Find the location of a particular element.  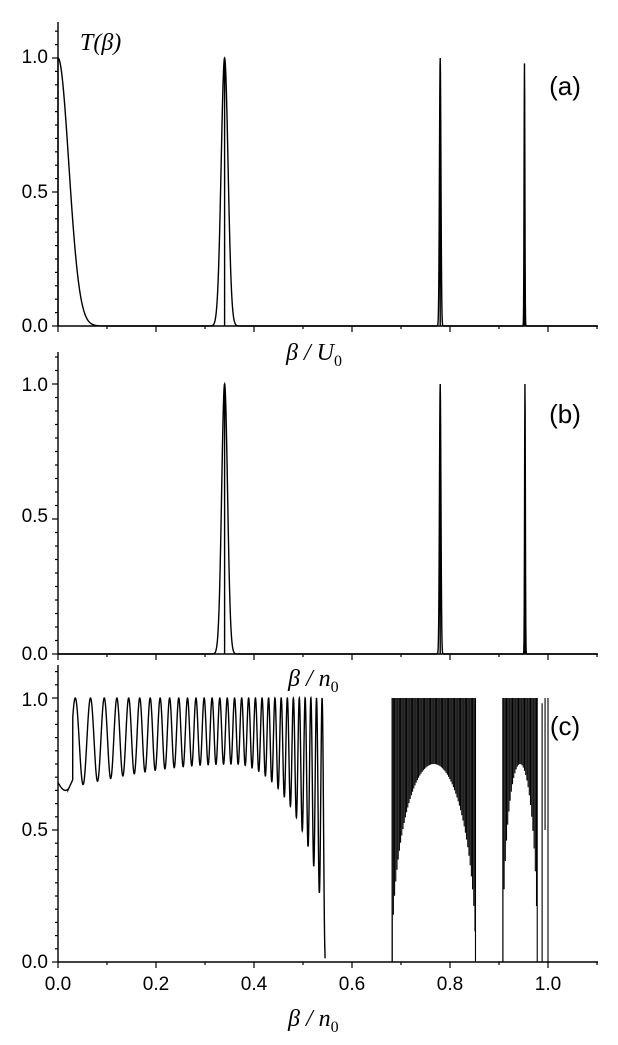

panel-c-xtick-0: 0.0 is located at coordinates (58, 984).